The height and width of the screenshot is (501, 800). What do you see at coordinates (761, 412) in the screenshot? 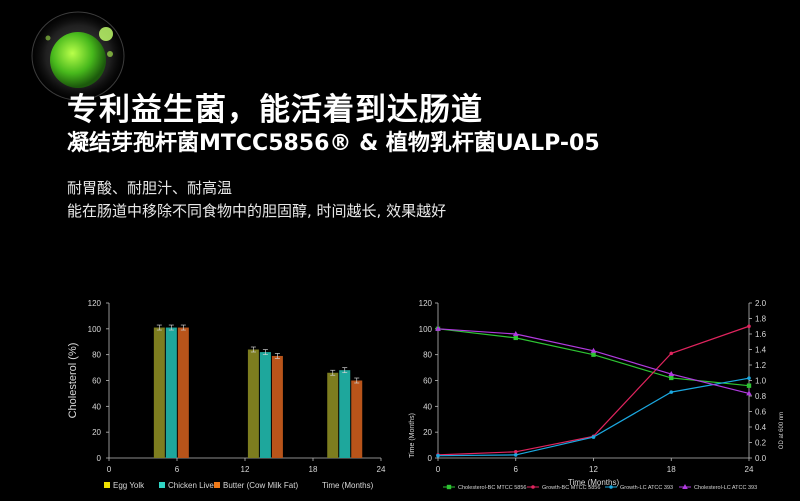
I see `y2-tick-label: 0.6` at bounding box center [761, 412].